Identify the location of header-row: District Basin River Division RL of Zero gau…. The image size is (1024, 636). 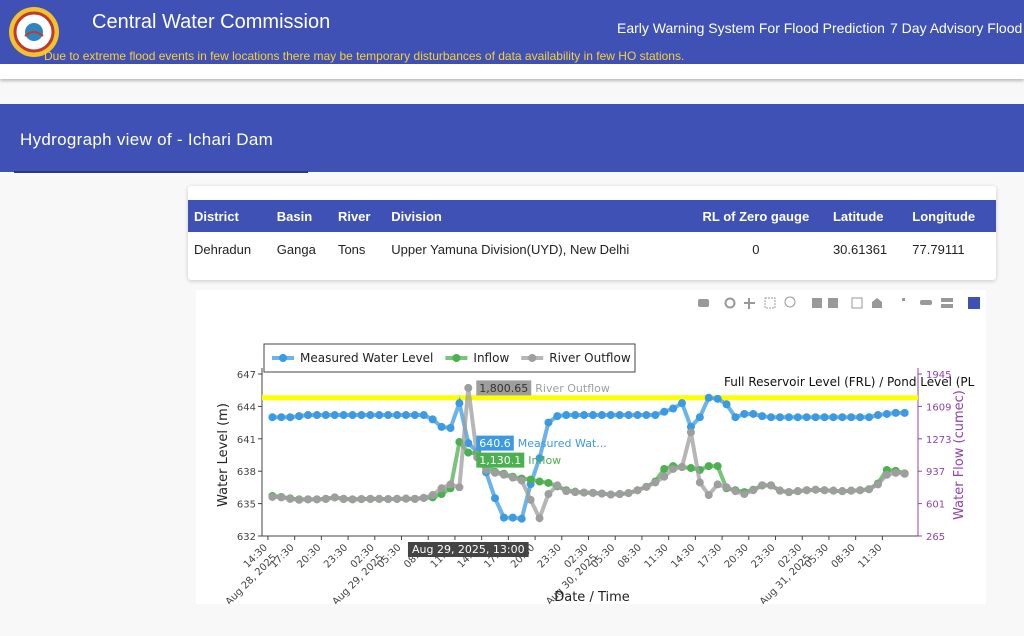
(592, 216).